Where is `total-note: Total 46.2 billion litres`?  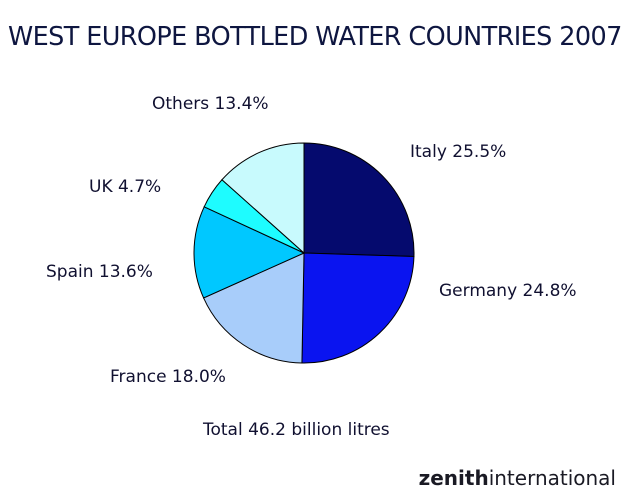 total-note: Total 46.2 billion litres is located at coordinates (296, 430).